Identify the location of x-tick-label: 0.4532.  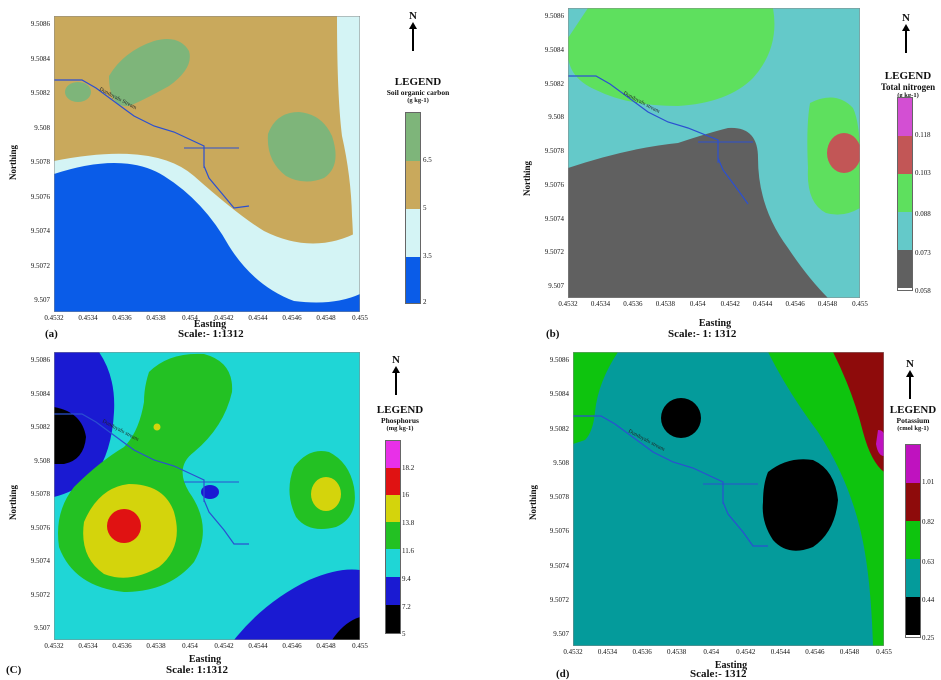
(568, 304).